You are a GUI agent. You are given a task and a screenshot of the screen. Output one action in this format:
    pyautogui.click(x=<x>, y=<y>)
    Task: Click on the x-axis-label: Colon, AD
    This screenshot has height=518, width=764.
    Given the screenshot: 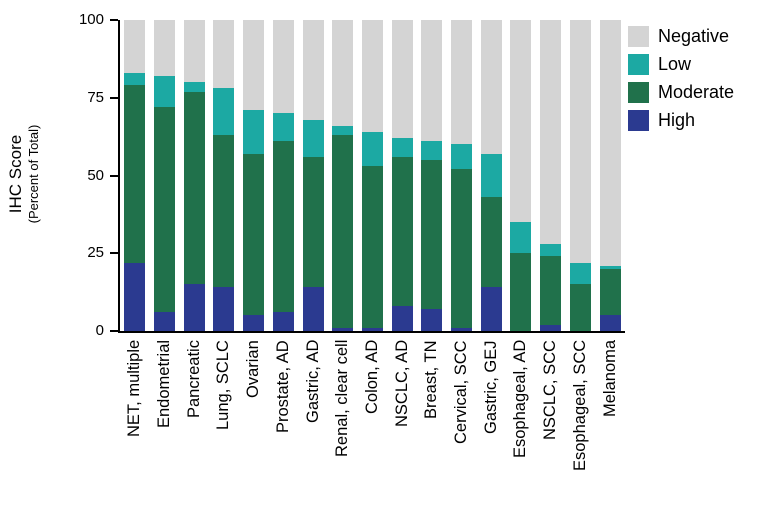 What is the action you would take?
    pyautogui.click(x=371, y=377)
    